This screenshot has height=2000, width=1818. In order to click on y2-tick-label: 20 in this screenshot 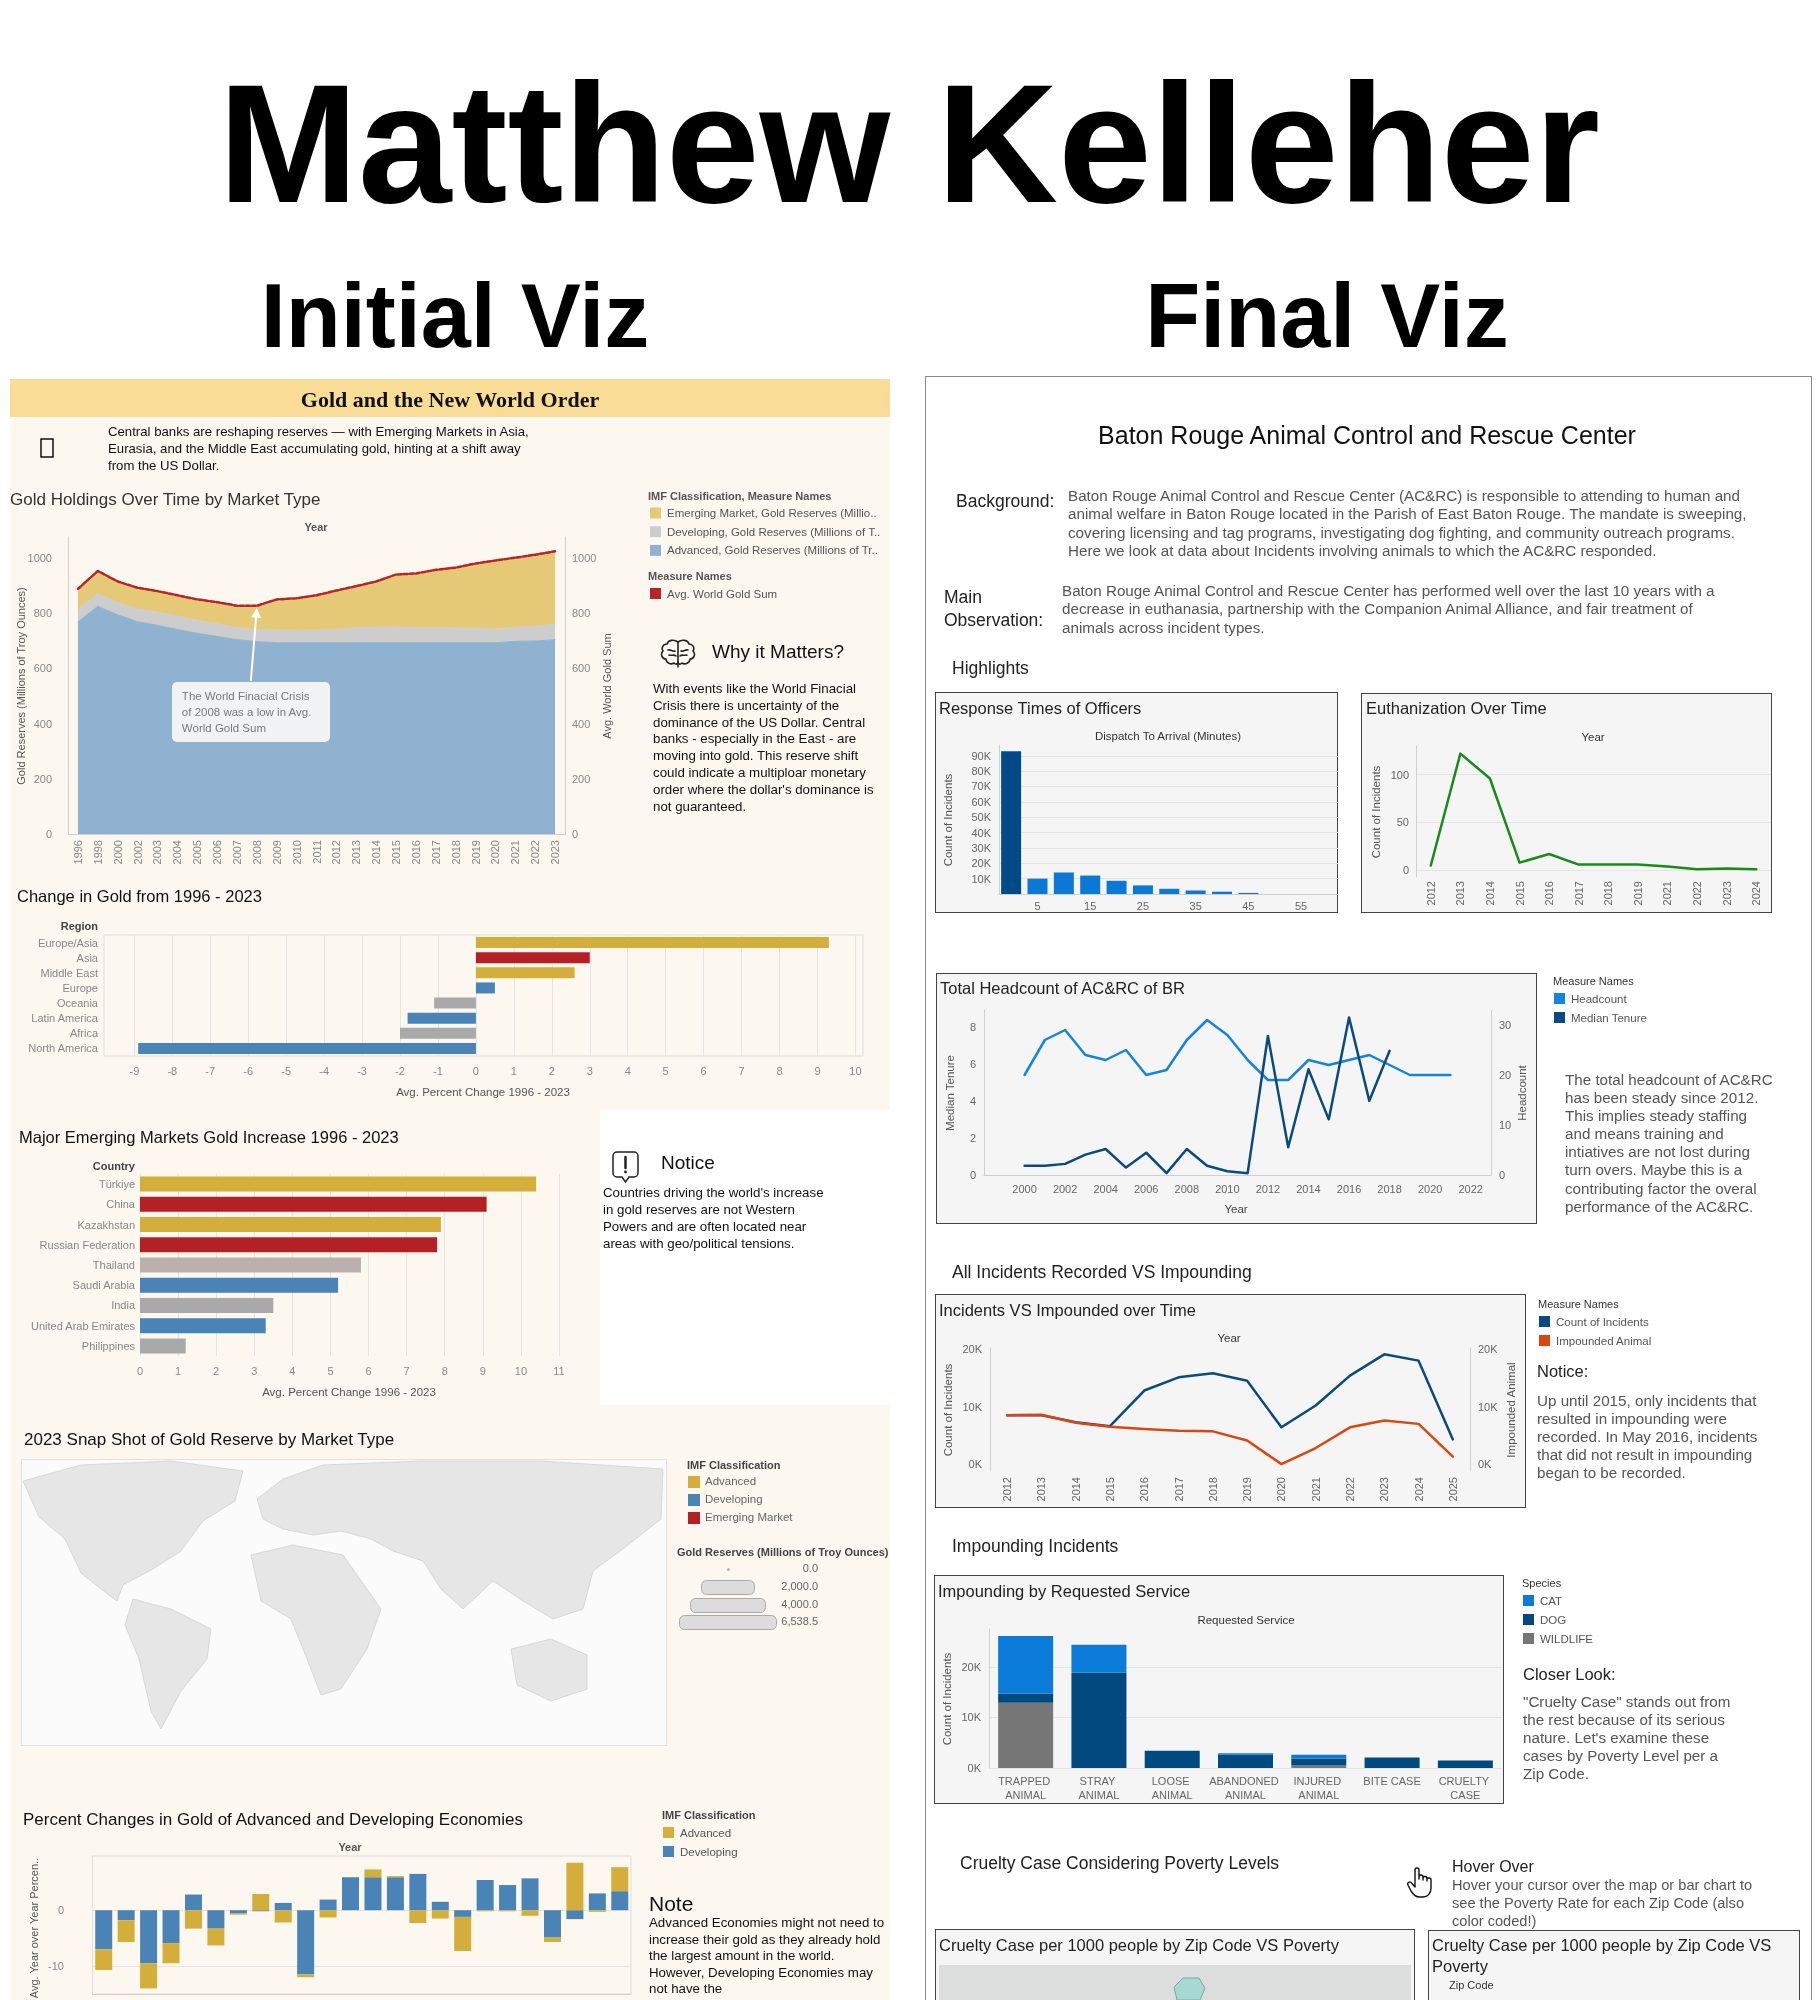, I will do `click(1505, 1075)`.